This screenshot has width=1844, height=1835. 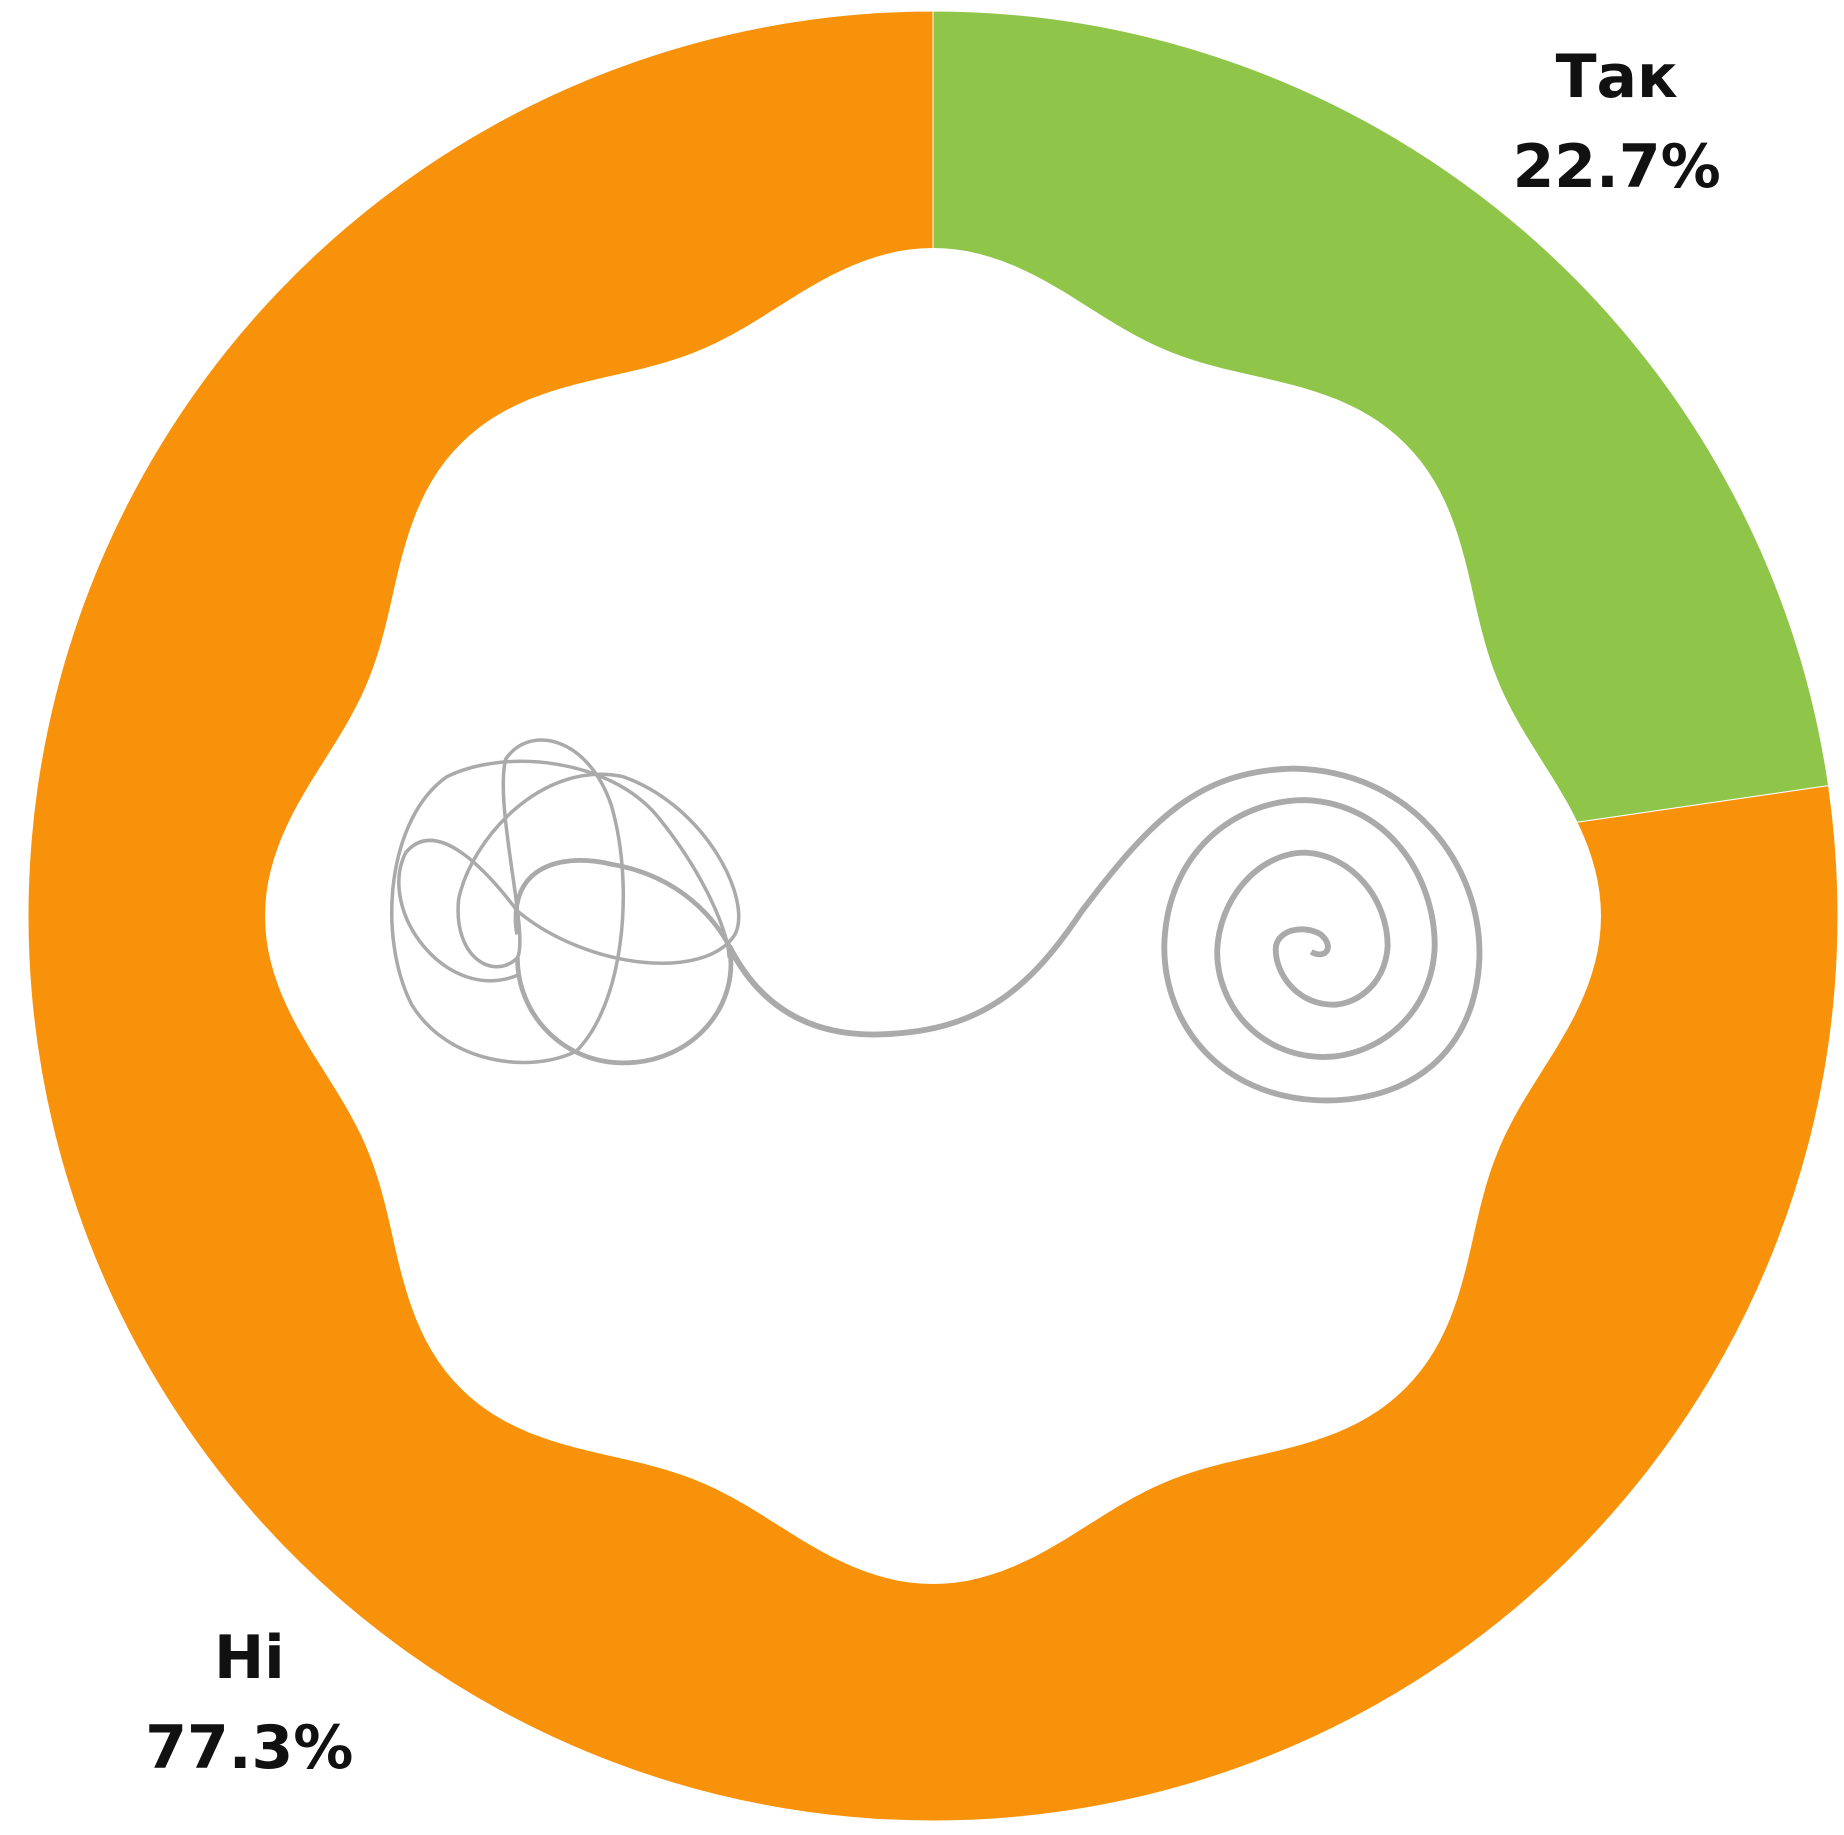 I want to click on slice-label: Так, so click(x=1617, y=77).